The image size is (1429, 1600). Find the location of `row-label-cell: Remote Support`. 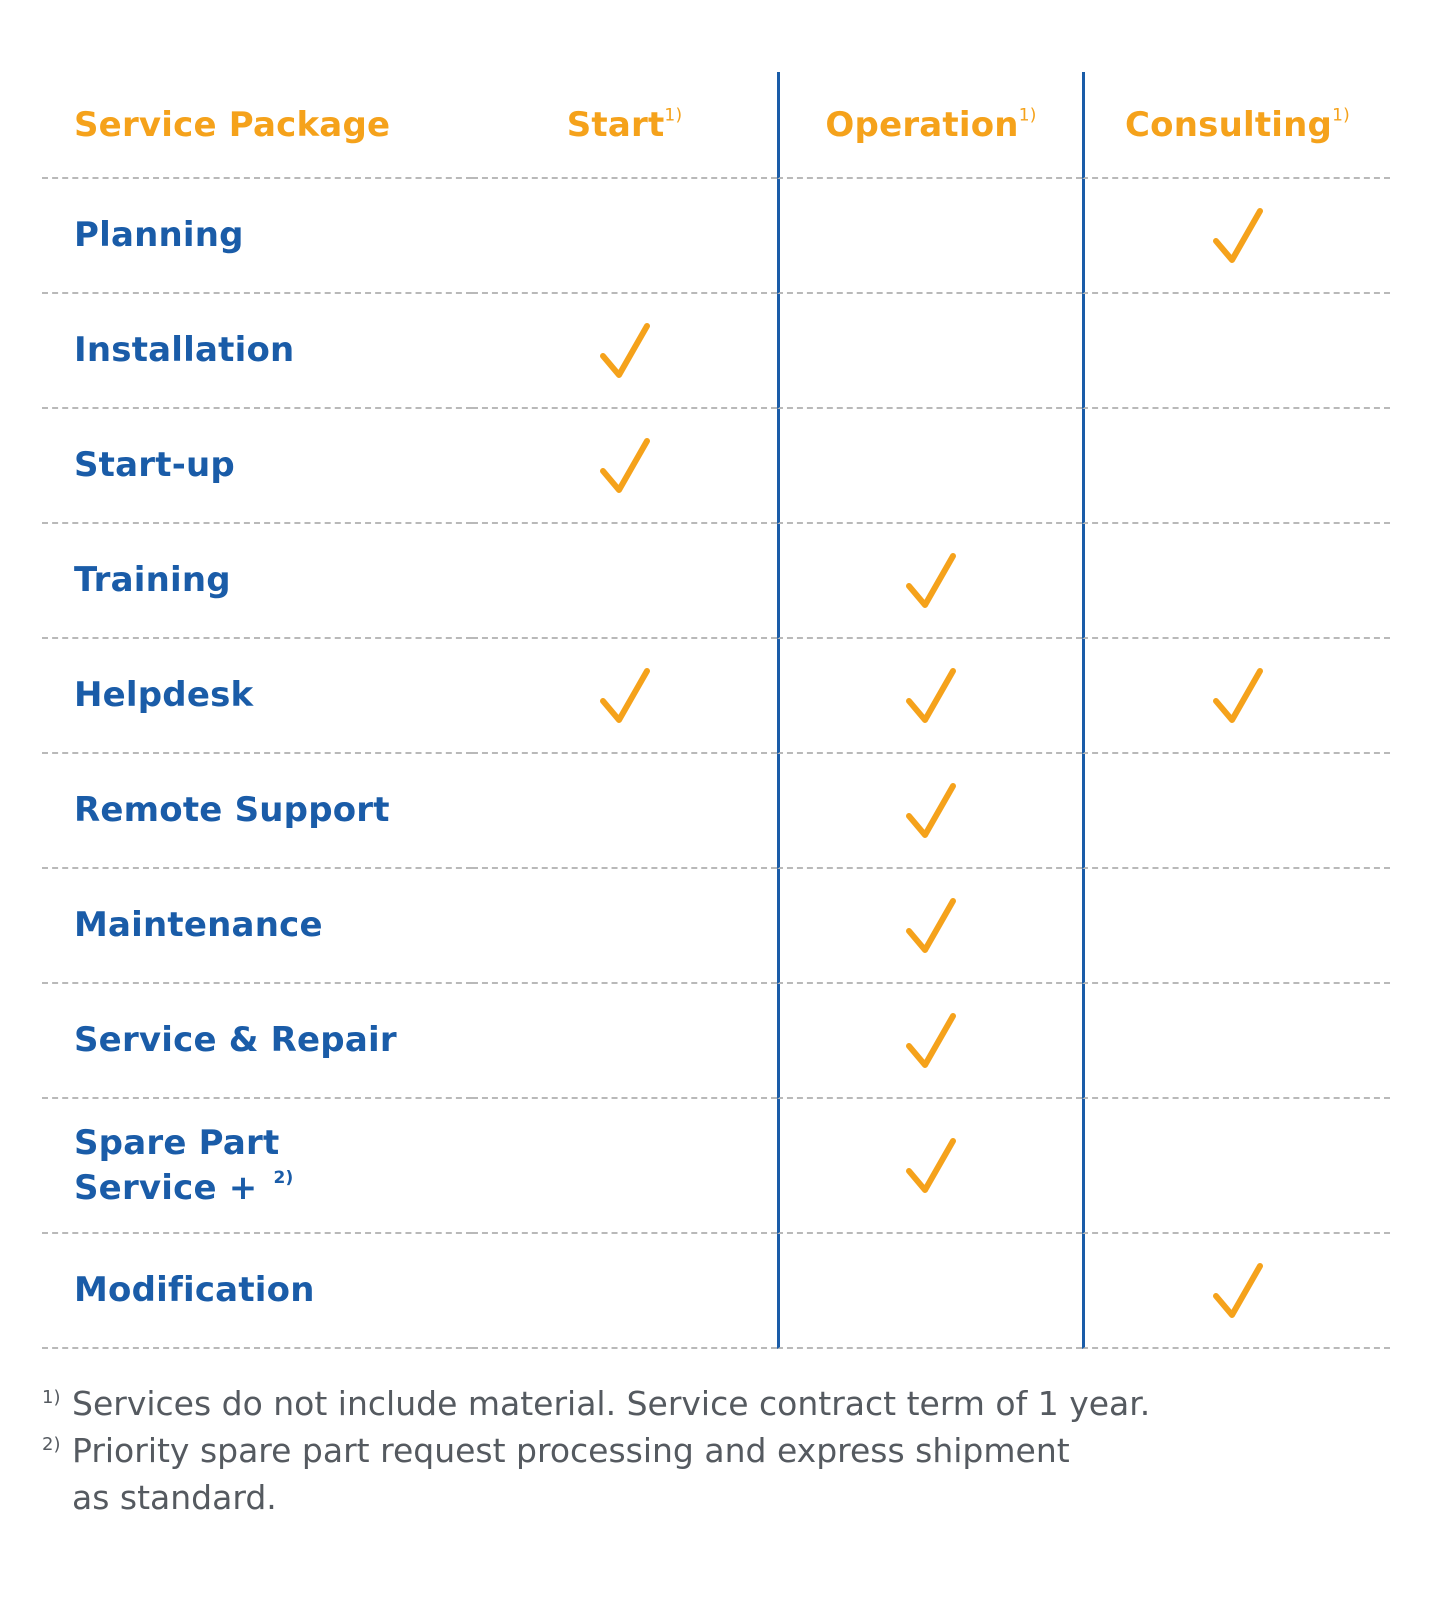

row-label-cell: Remote Support is located at coordinates (257, 811).